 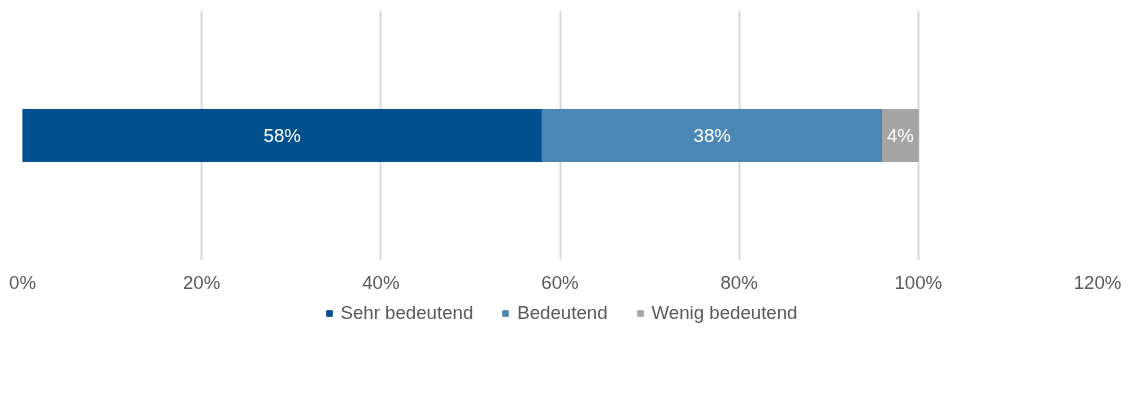 I want to click on x-tick-label: 20%, so click(x=202, y=282).